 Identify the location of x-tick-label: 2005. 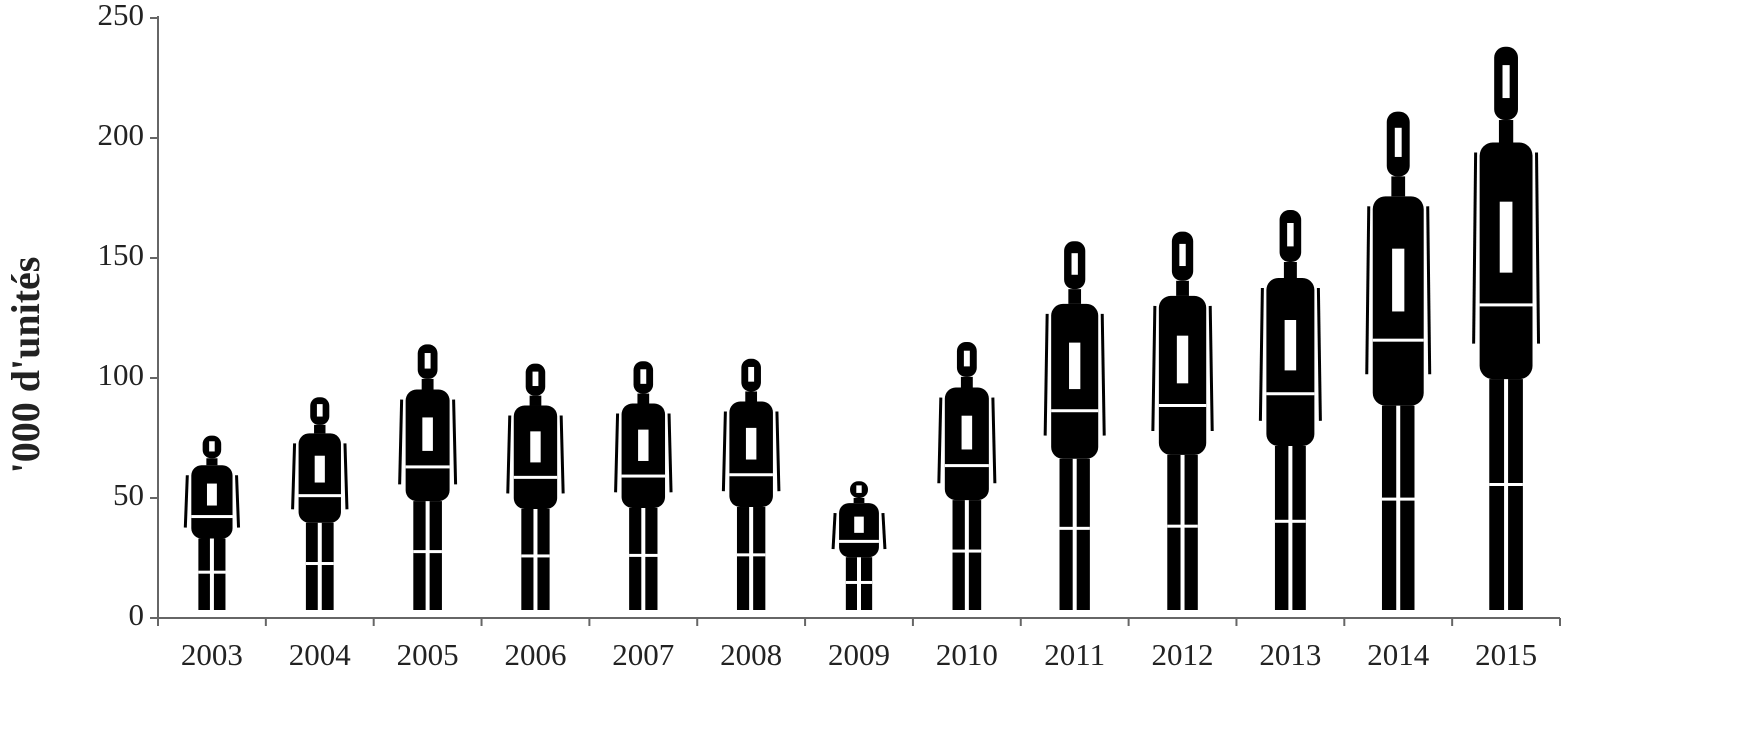
(428, 654).